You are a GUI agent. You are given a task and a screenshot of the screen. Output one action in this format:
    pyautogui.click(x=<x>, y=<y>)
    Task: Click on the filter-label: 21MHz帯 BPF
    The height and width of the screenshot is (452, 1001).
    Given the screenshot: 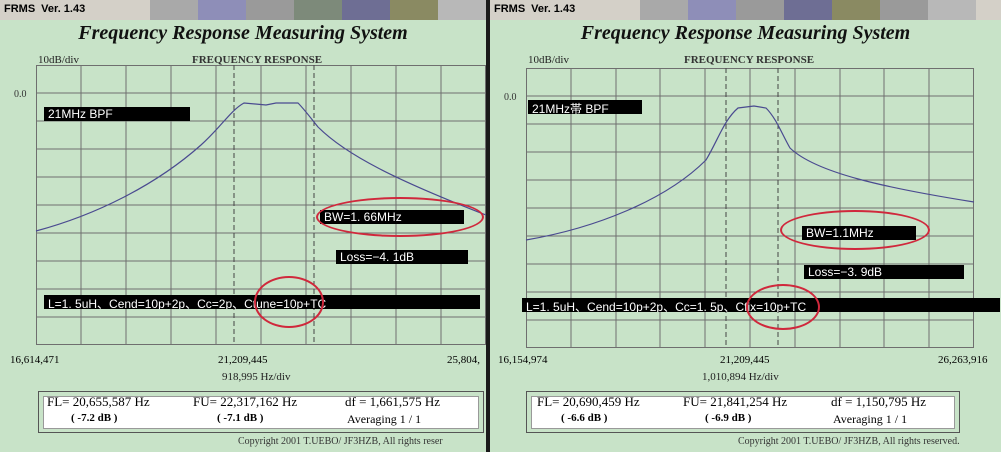 What is the action you would take?
    pyautogui.click(x=585, y=107)
    